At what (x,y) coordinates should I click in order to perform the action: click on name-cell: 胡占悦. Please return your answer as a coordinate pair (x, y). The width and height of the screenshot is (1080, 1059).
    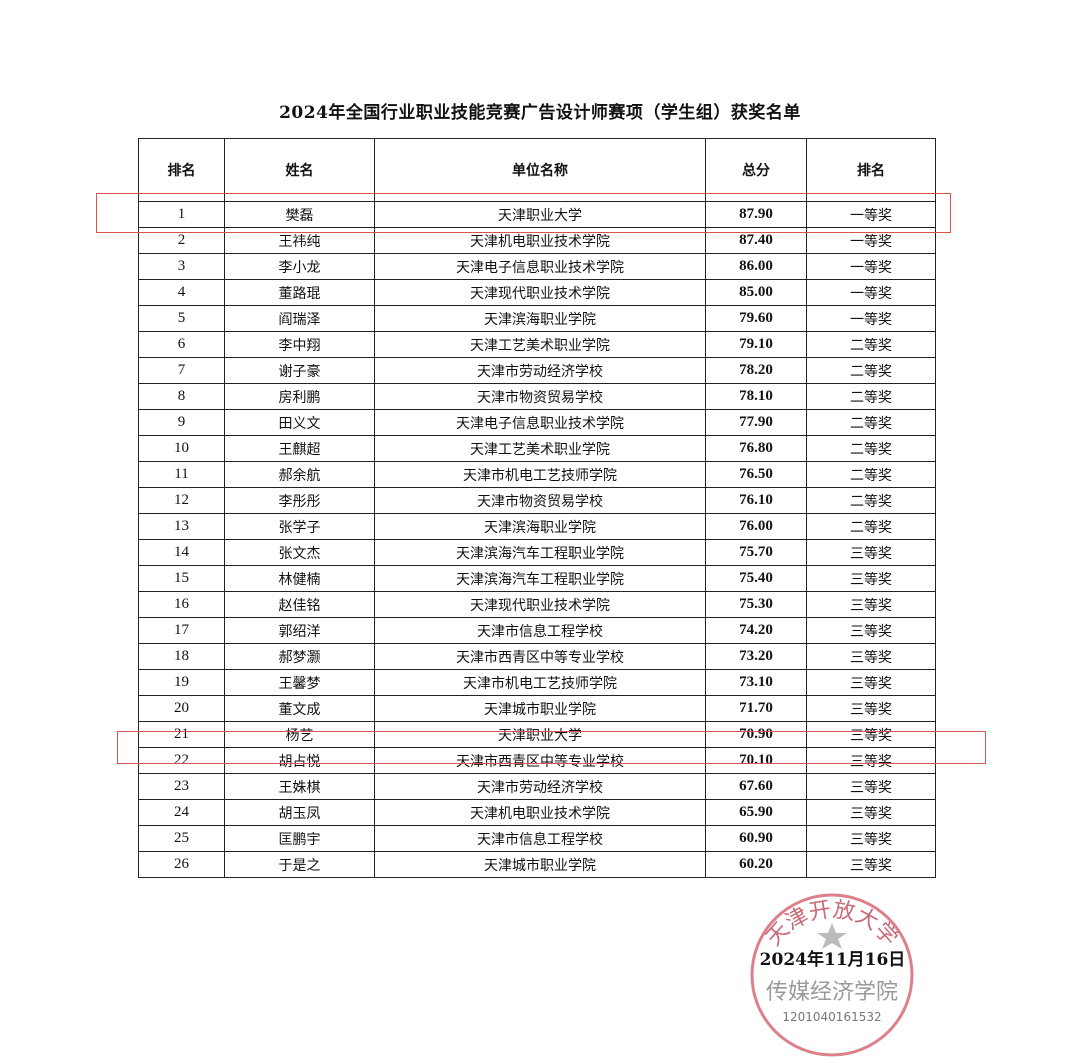
    Looking at the image, I should click on (299, 760).